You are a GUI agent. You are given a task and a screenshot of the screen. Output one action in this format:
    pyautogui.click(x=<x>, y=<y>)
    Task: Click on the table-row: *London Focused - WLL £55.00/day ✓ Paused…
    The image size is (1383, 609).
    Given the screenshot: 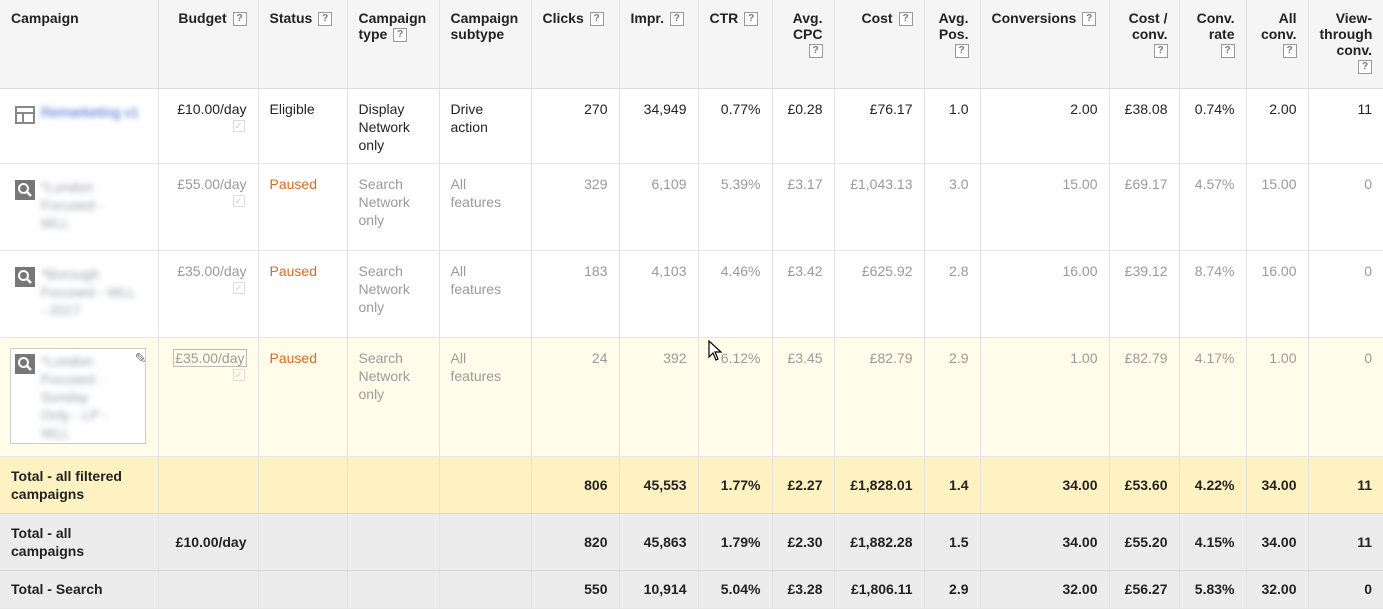 What is the action you would take?
    pyautogui.click(x=691, y=207)
    